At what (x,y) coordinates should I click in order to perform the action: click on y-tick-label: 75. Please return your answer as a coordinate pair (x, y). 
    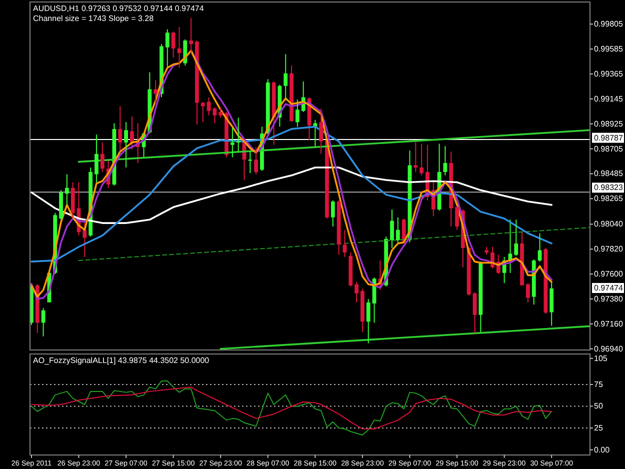
    Looking at the image, I should click on (599, 384).